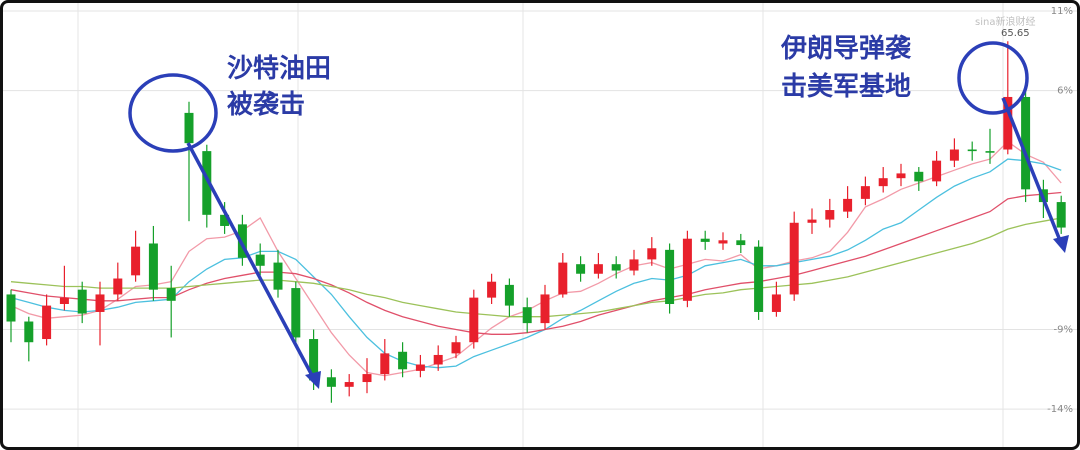 The width and height of the screenshot is (1080, 450). I want to click on y-tick-label: 6%, so click(1065, 91).